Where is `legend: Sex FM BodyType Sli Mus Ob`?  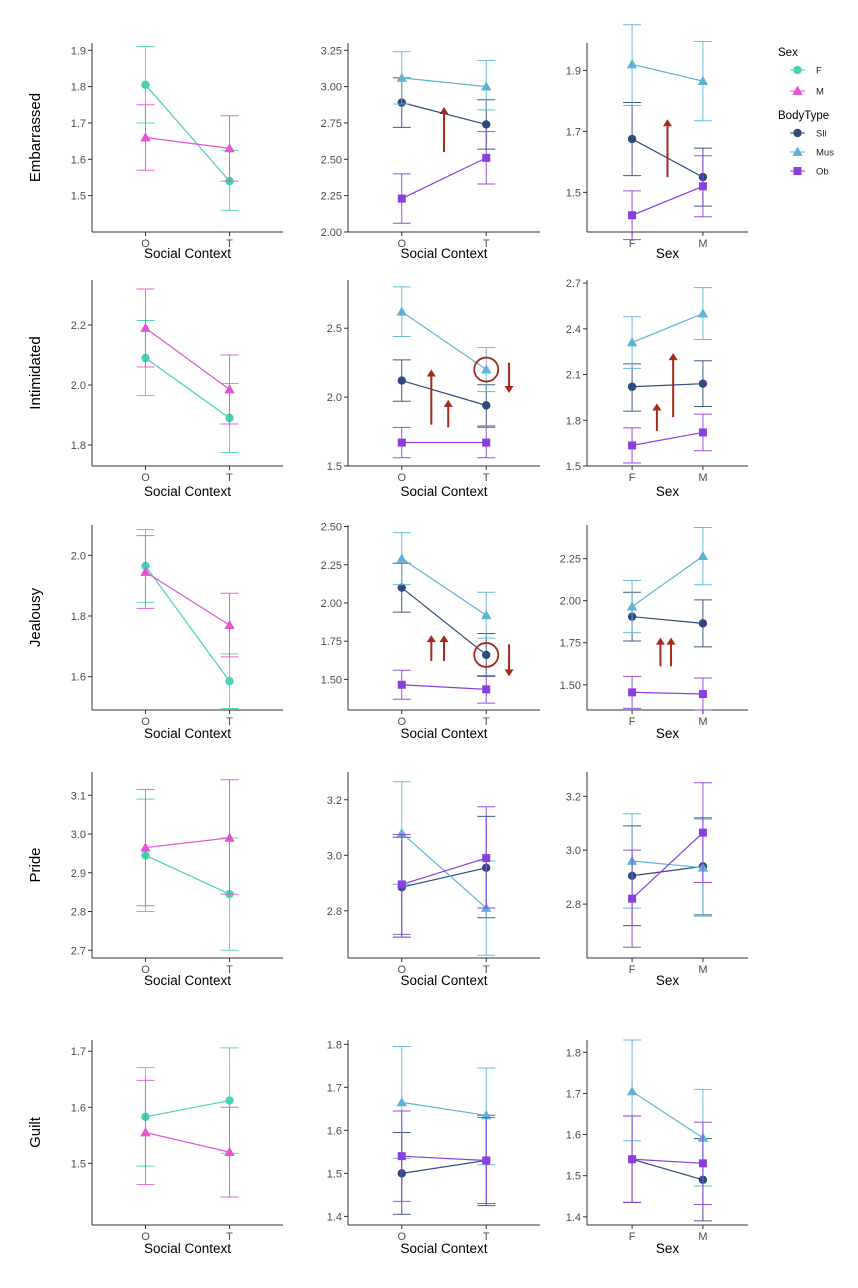 legend: Sex FM BodyType Sli Mus Ob is located at coordinates (806, 112).